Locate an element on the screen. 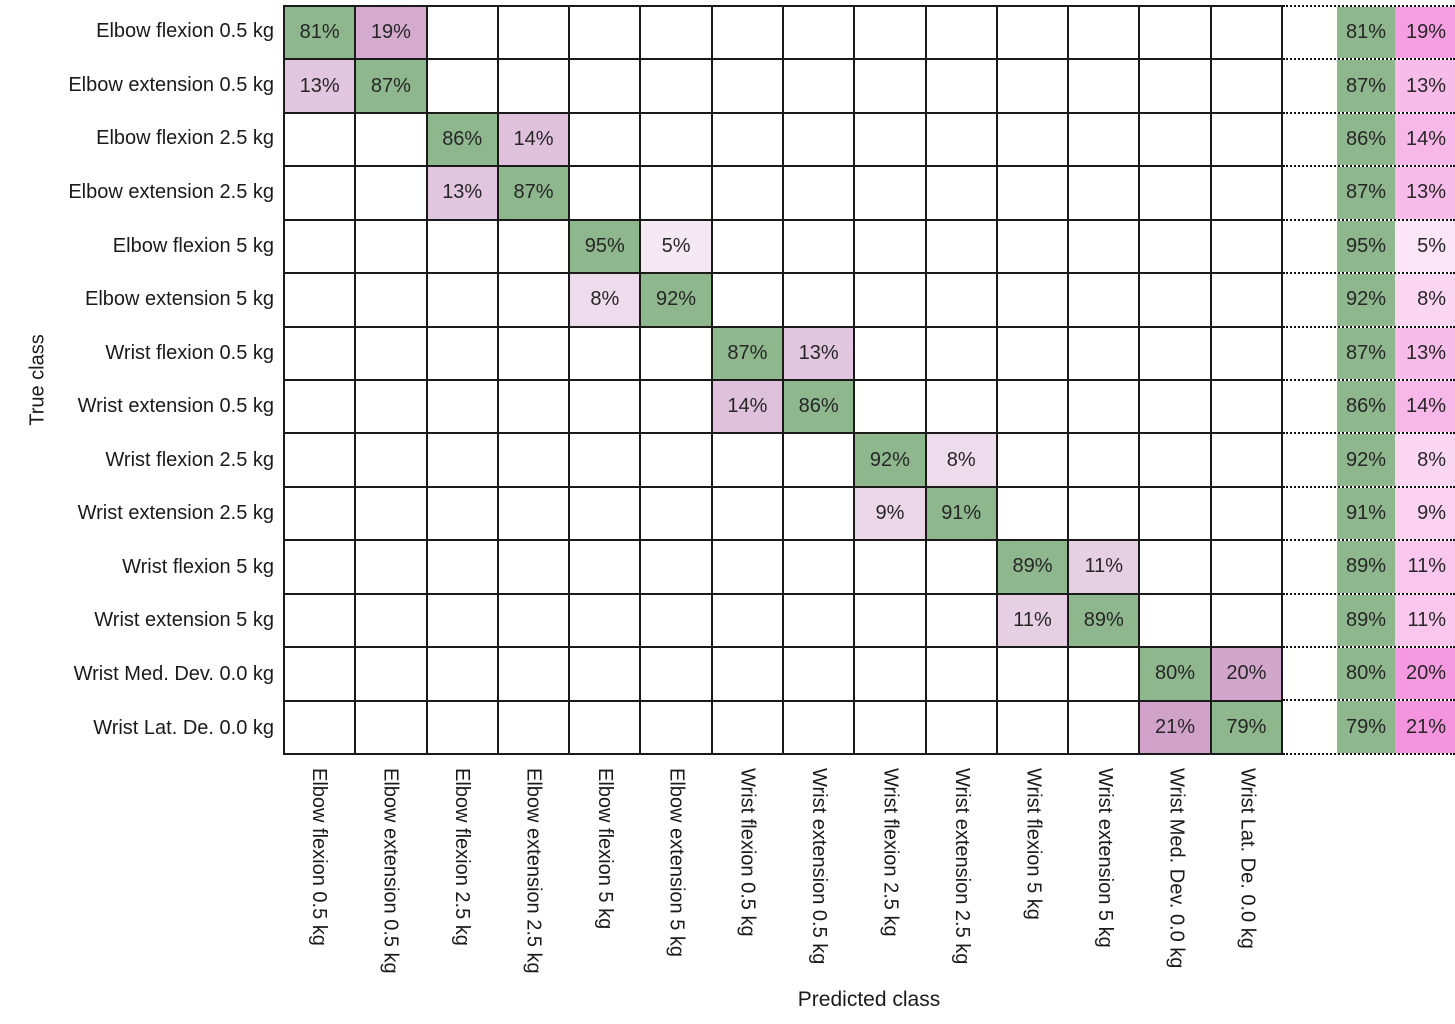 Image resolution: width=1455 pixels, height=1024 pixels. matrix-cell: 9% is located at coordinates (890, 513).